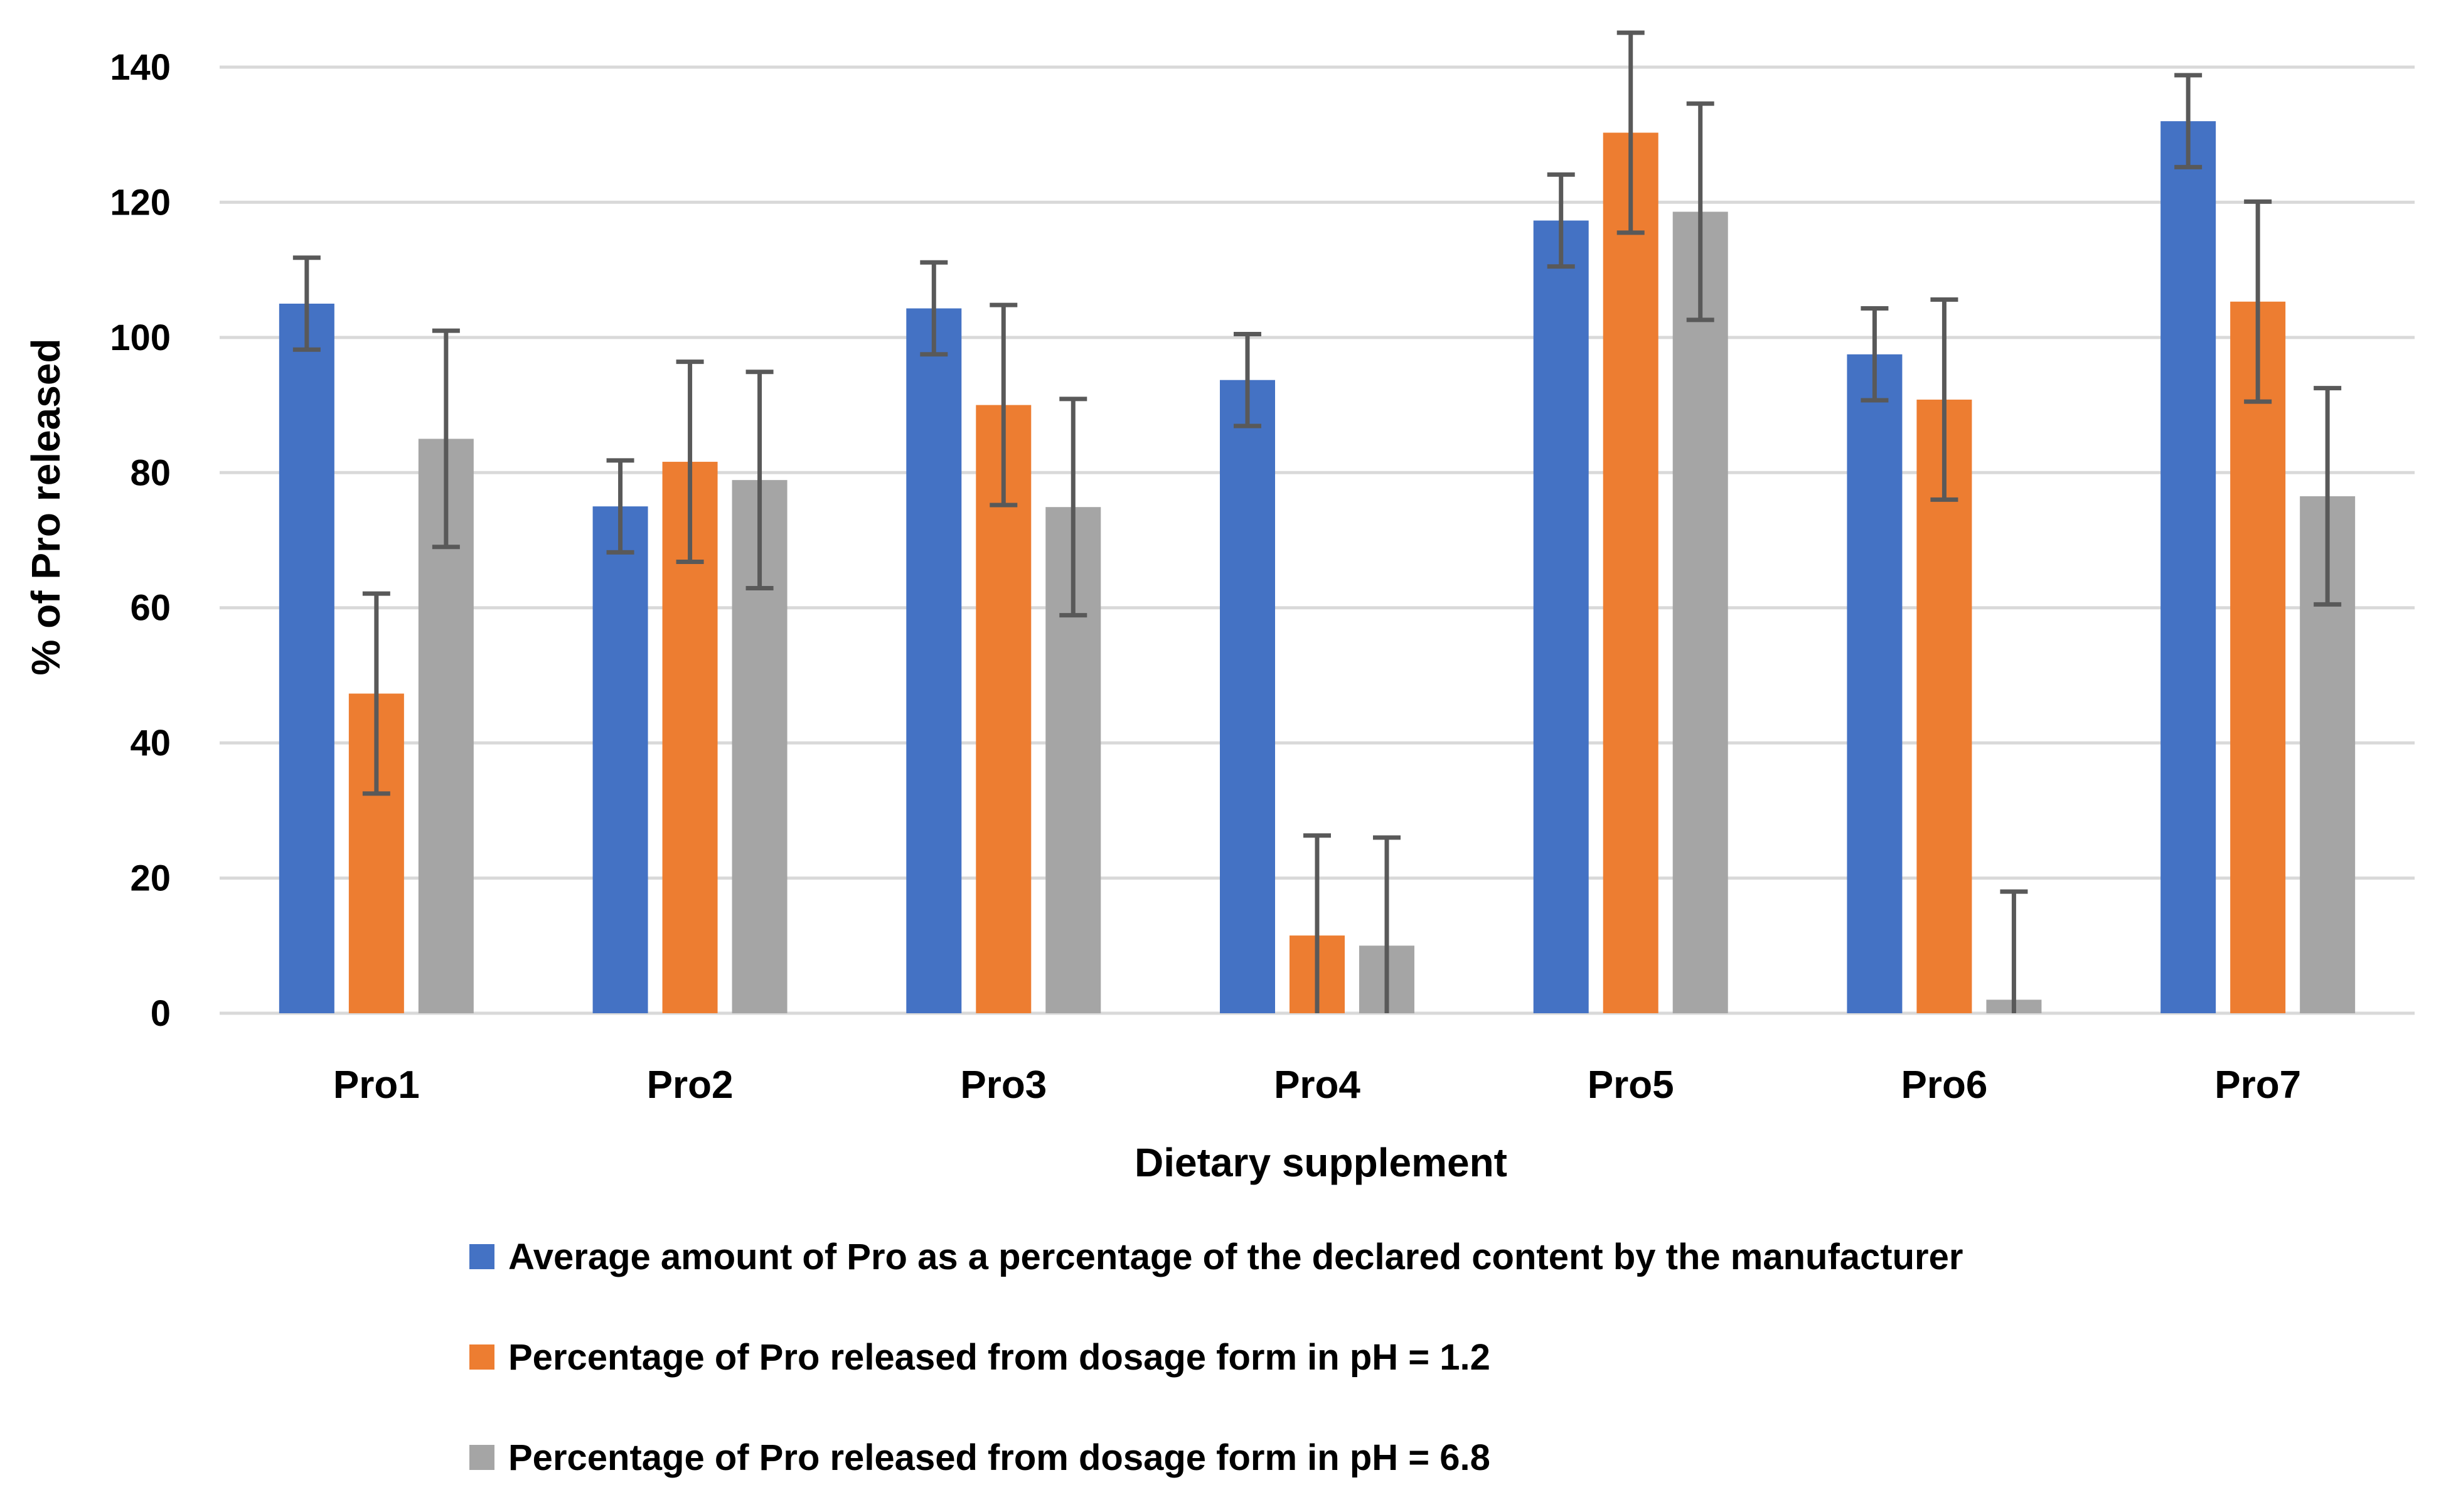 This screenshot has width=2446, height=1512. Describe the element at coordinates (690, 1085) in the screenshot. I see `x-category-label: Pro2` at that location.